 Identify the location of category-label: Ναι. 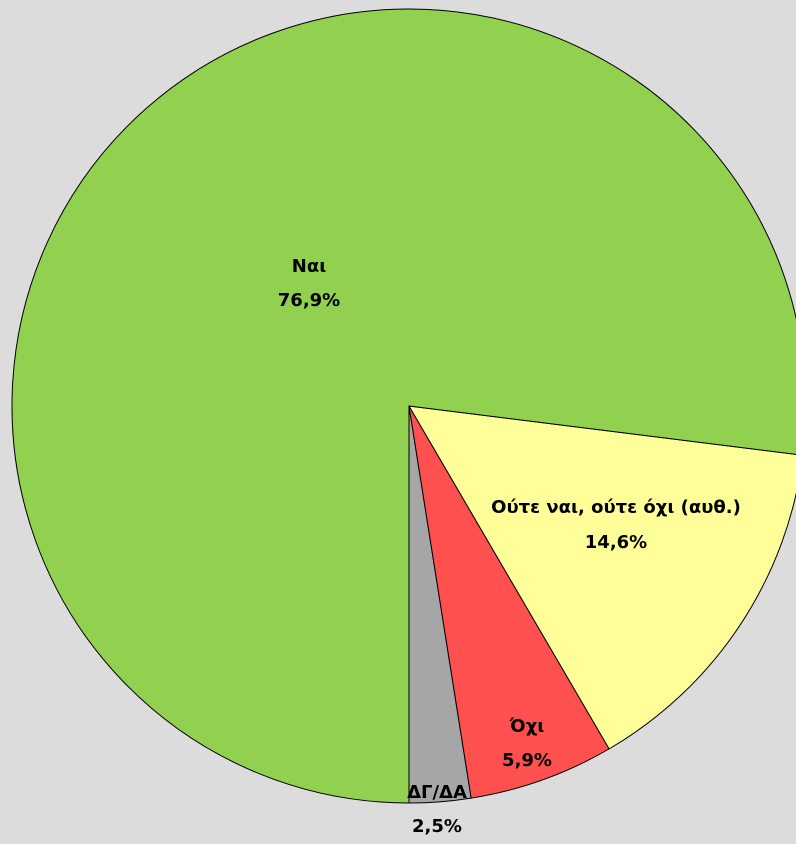
(309, 266).